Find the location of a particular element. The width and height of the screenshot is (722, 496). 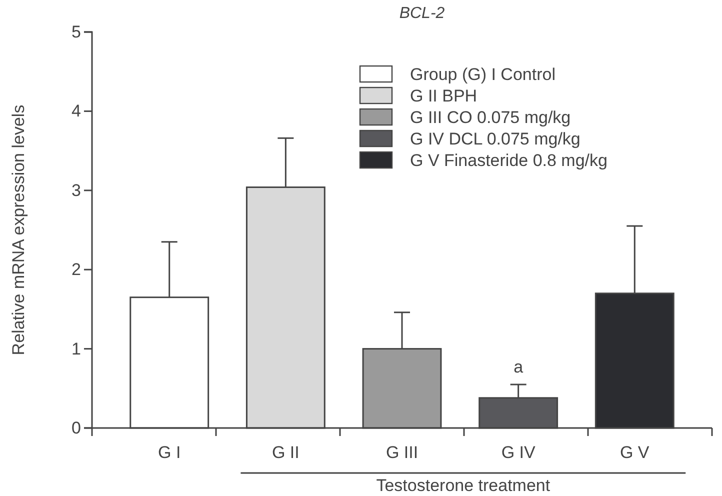

y-axis-title: Relative mRNA expression levels is located at coordinates (18, 230).